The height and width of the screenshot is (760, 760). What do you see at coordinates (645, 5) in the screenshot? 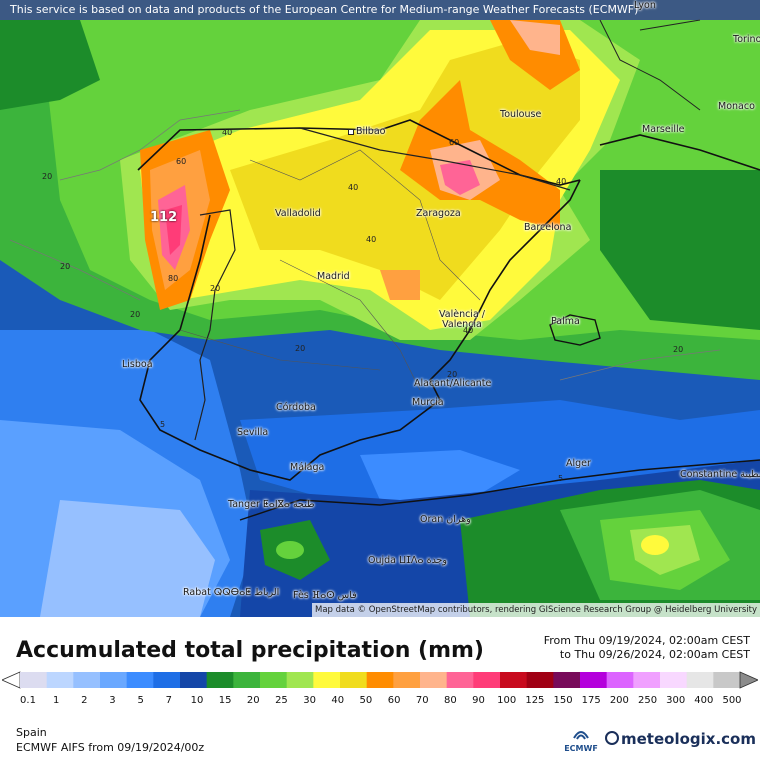
I see `city-lyon: Lyon` at bounding box center [645, 5].